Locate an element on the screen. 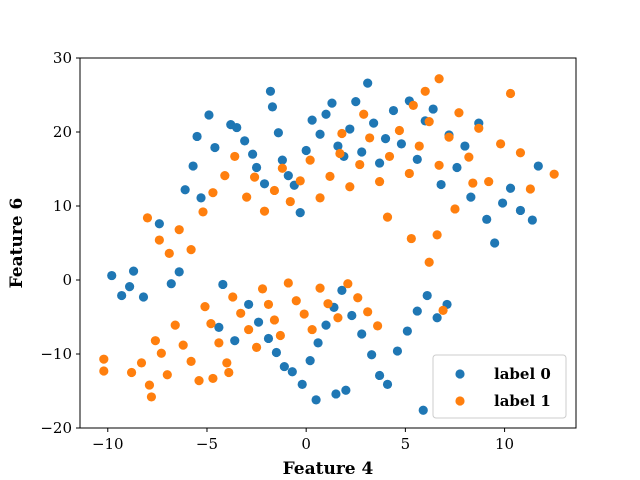  legend-box is located at coordinates (499, 386).